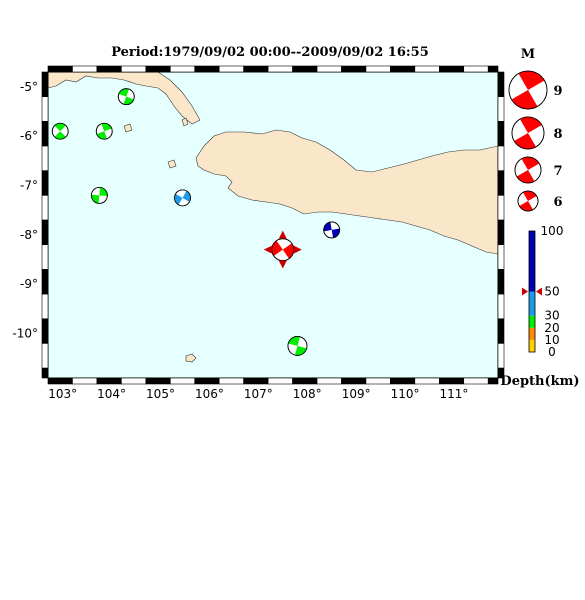  What do you see at coordinates (551, 328) in the screenshot?
I see `depth-scale-label: 20` at bounding box center [551, 328].